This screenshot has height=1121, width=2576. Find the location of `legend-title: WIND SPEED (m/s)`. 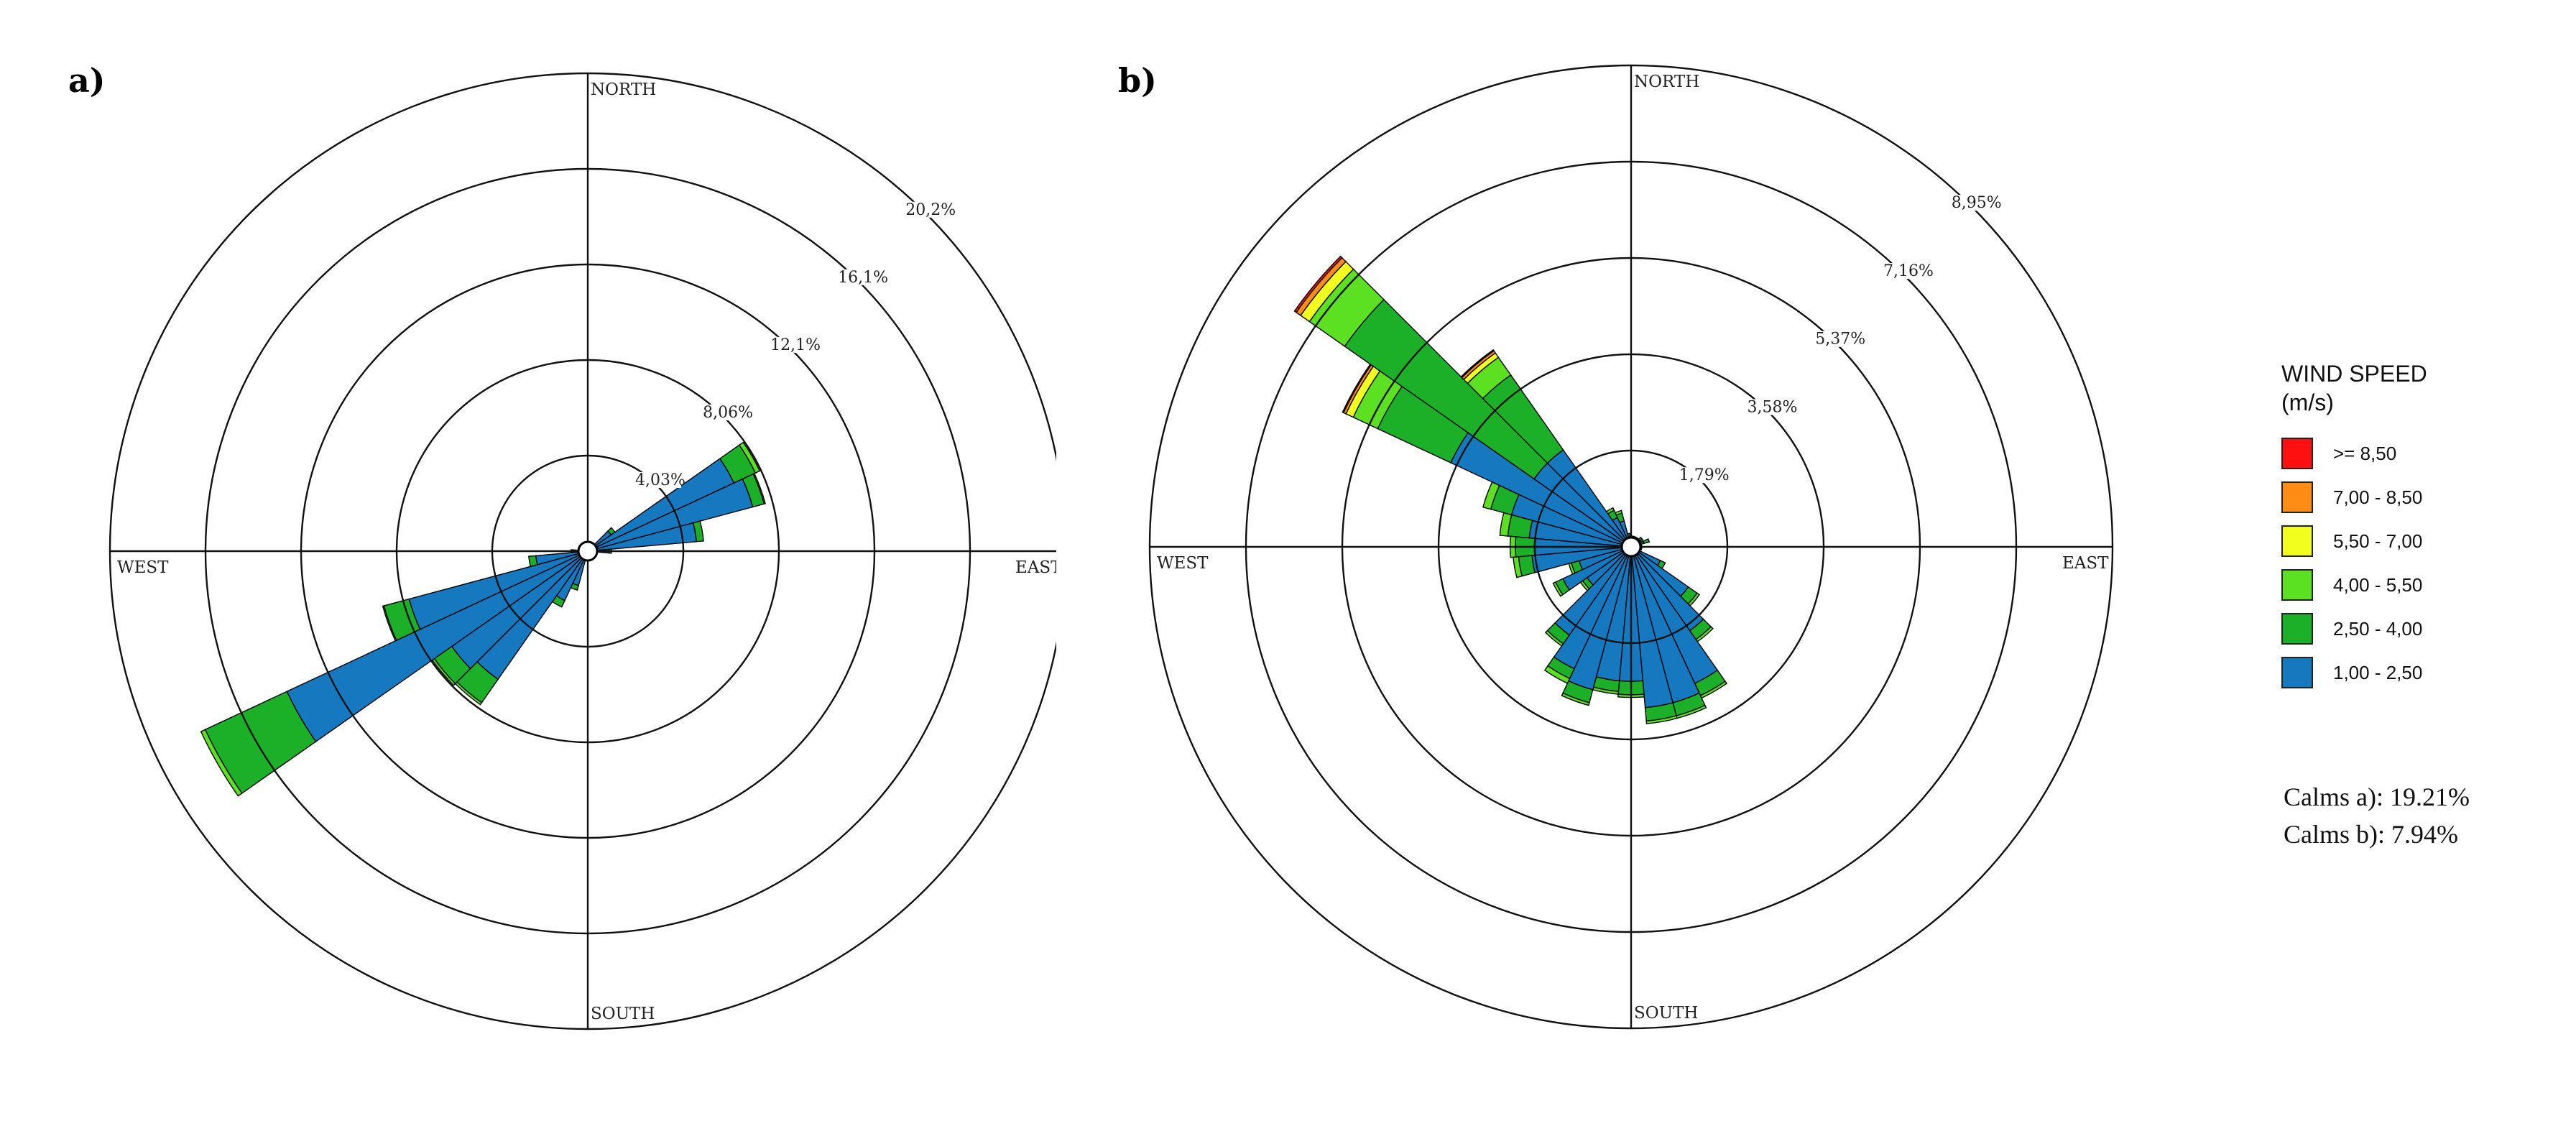

legend-title: WIND SPEED (m/s) is located at coordinates (2425, 388).